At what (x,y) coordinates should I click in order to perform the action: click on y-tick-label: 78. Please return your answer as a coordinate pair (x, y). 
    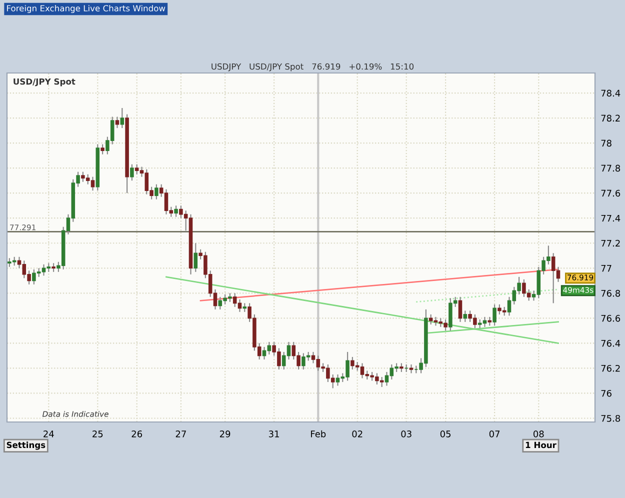
    Looking at the image, I should click on (606, 143).